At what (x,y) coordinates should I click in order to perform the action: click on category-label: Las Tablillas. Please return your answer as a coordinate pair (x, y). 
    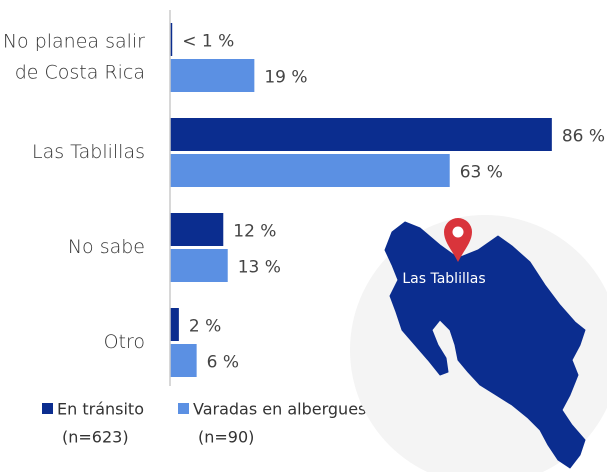
    Looking at the image, I should click on (88, 152).